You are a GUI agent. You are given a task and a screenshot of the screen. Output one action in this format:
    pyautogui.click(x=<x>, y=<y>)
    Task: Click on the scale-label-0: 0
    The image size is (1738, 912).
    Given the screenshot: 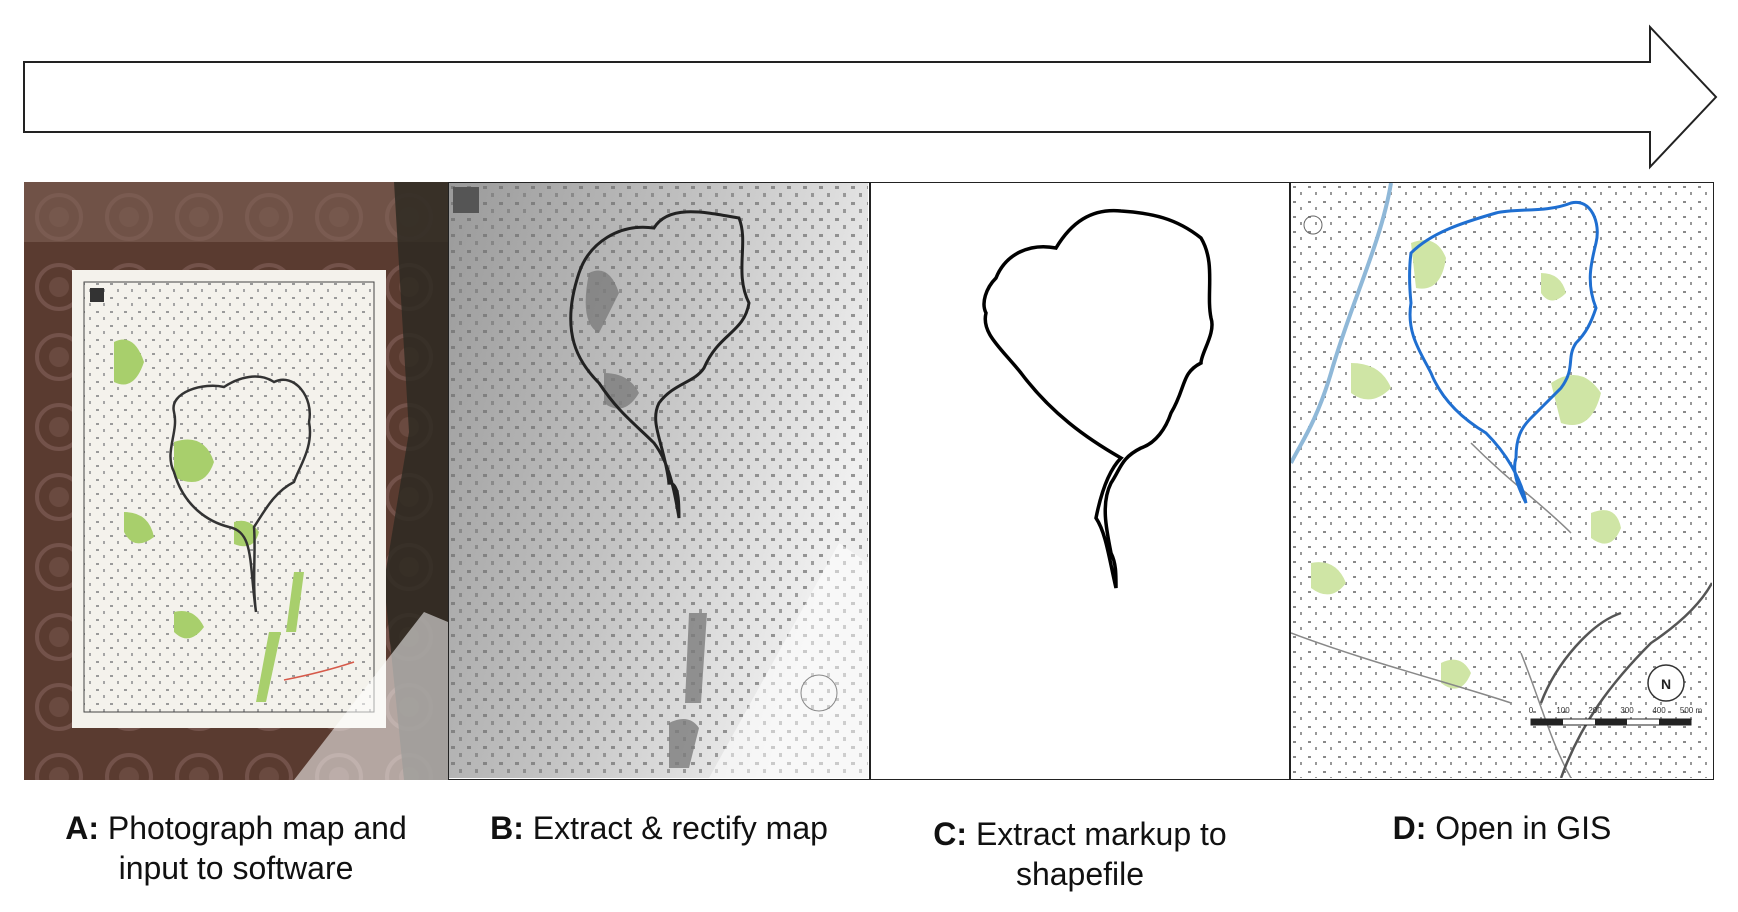 What is the action you would take?
    pyautogui.click(x=1531, y=710)
    